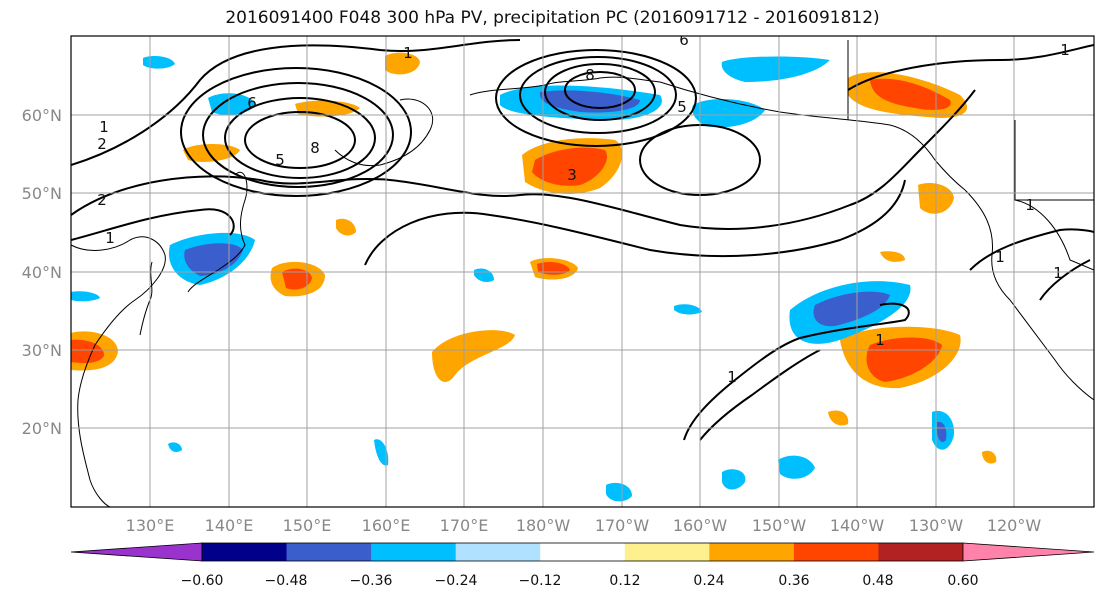 This screenshot has height=601, width=1105. What do you see at coordinates (1014, 525) in the screenshot?
I see `lon-label: 120°W` at bounding box center [1014, 525].